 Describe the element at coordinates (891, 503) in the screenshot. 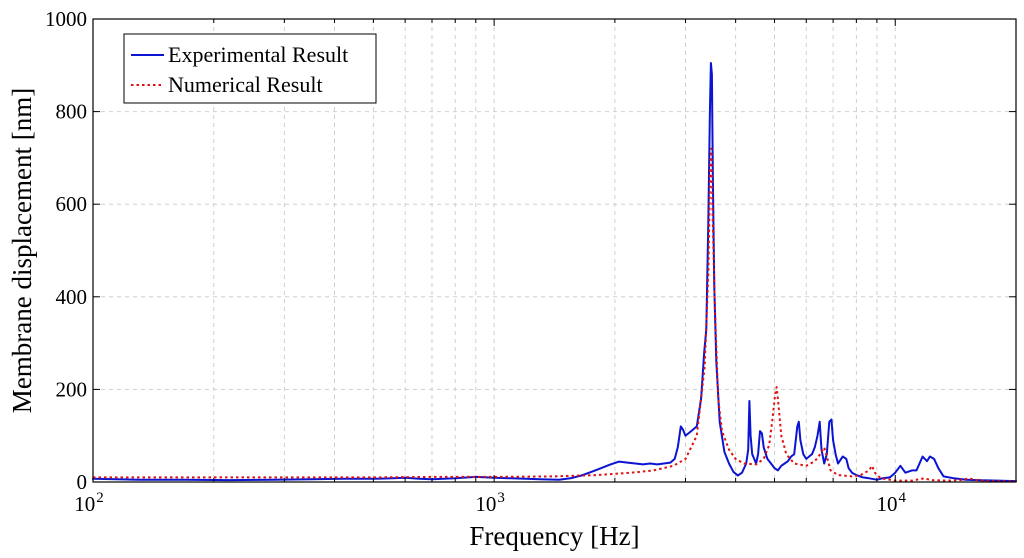

I see `x-tick-label: 10⁴` at that location.